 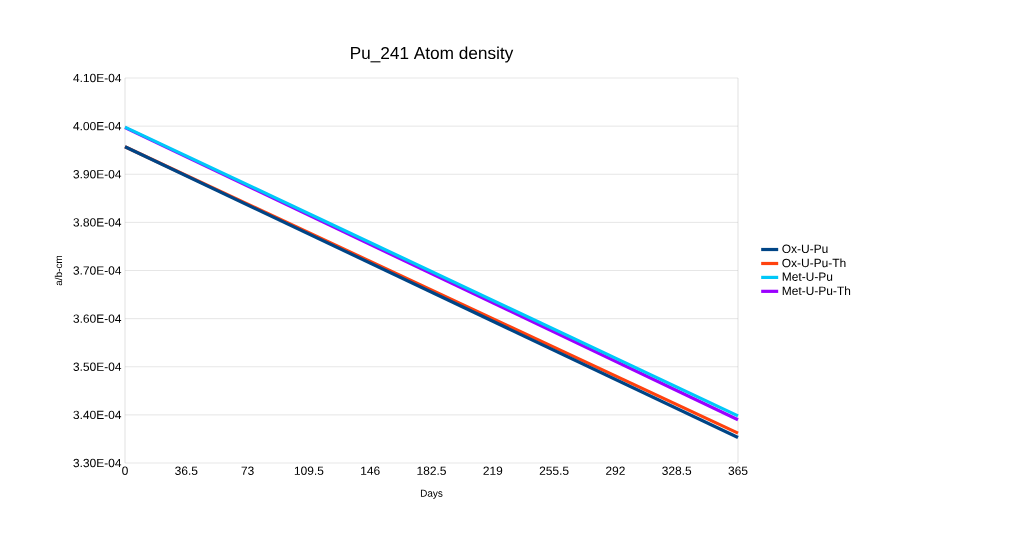 I want to click on y-tick-label: 4.00E-04, so click(x=97, y=126).